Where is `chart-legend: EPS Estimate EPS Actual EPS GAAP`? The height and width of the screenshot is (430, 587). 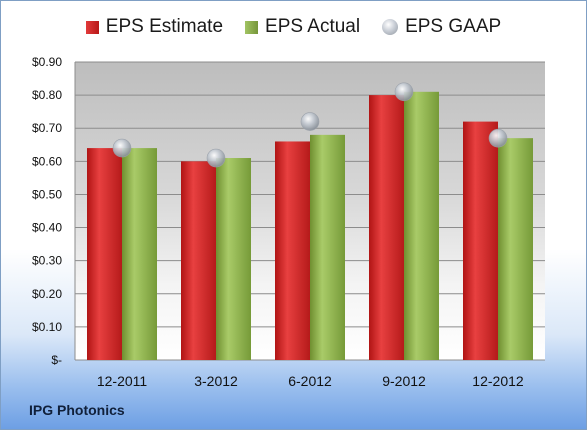 chart-legend: EPS Estimate EPS Actual EPS GAAP is located at coordinates (293, 27).